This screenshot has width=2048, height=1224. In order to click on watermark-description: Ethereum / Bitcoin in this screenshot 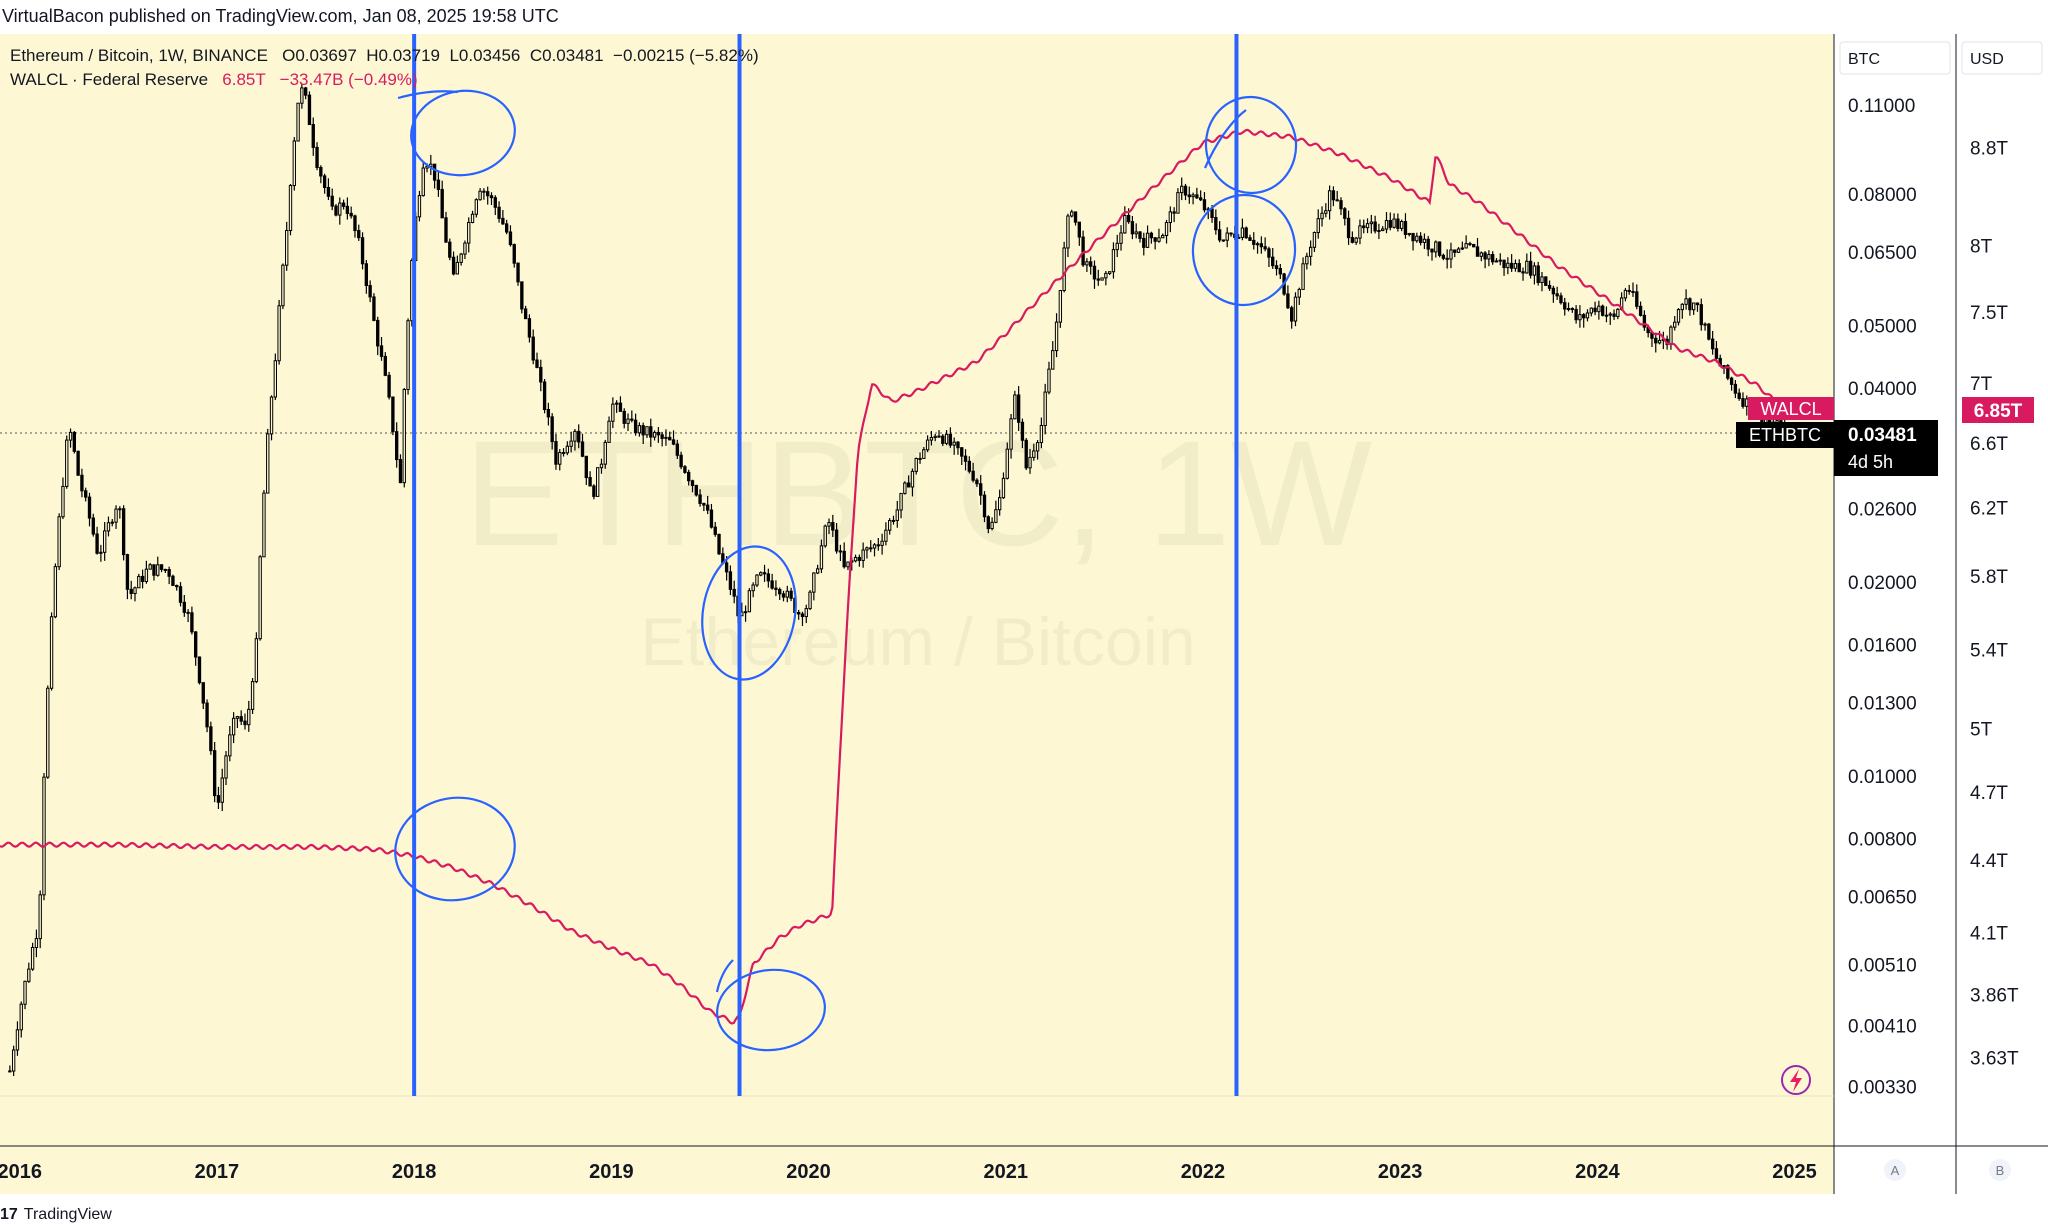, I will do `click(918, 642)`.